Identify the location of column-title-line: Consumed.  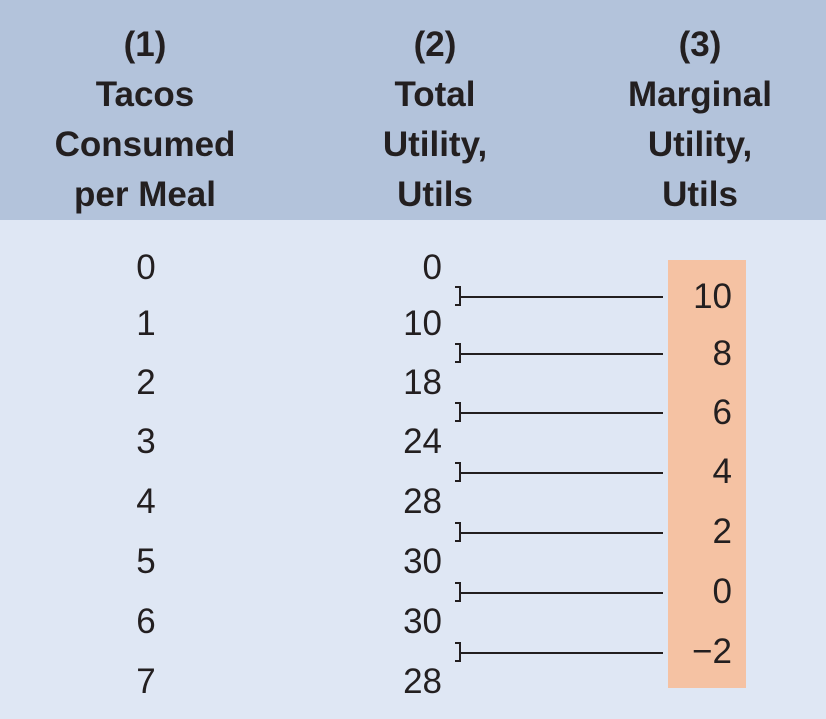
(145, 144).